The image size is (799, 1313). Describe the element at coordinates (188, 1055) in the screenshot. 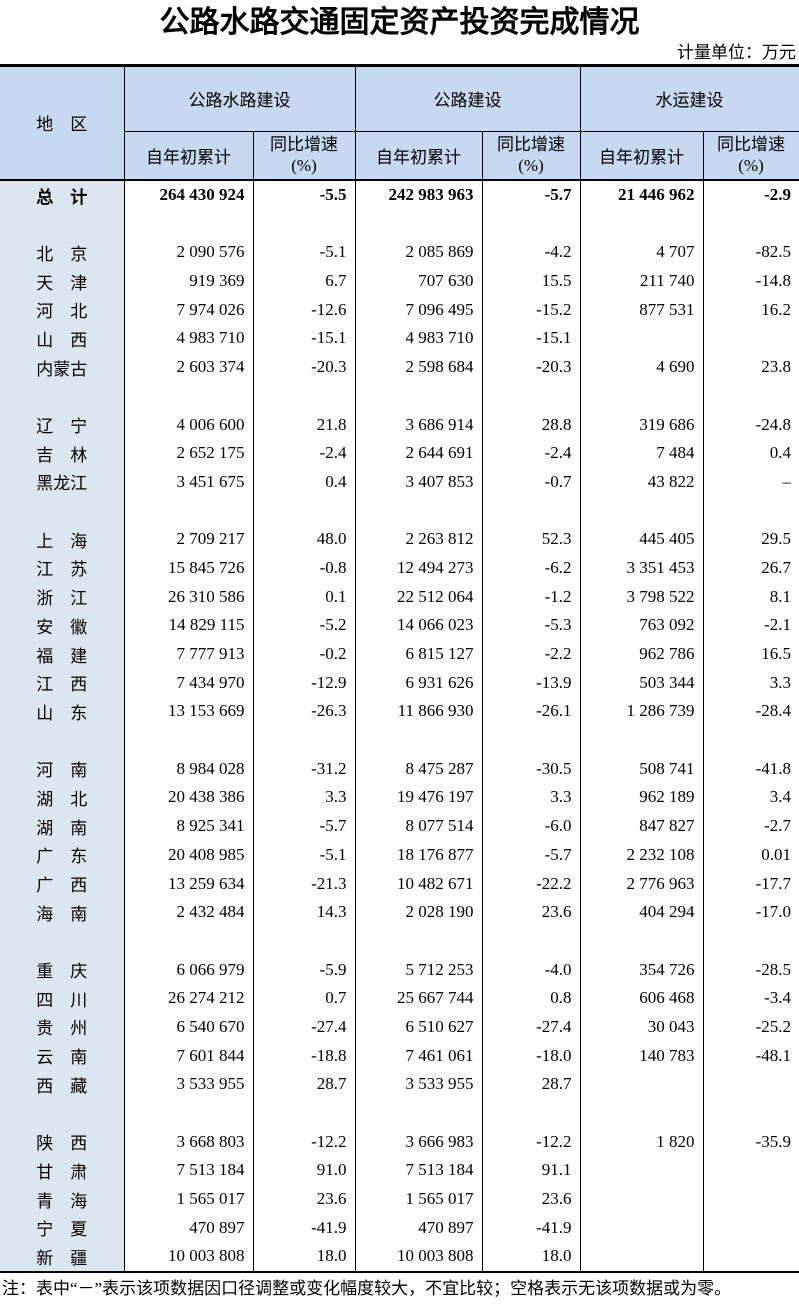

I see `value-cell: 7 601 844` at that location.